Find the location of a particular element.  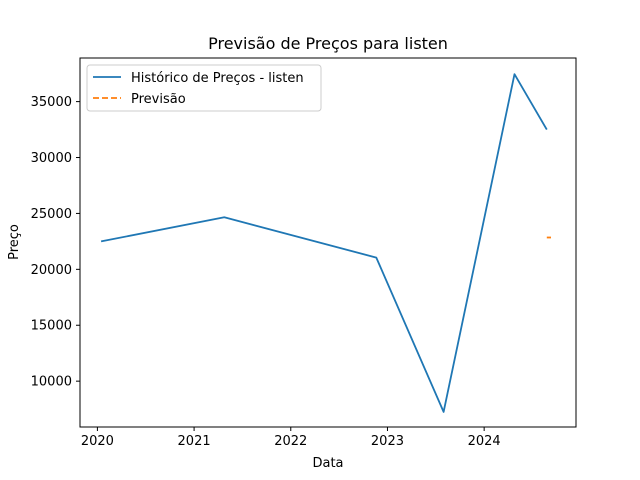

y-axis: 10000 15000 20000 25000 30000 35000 is located at coordinates (55, 242).